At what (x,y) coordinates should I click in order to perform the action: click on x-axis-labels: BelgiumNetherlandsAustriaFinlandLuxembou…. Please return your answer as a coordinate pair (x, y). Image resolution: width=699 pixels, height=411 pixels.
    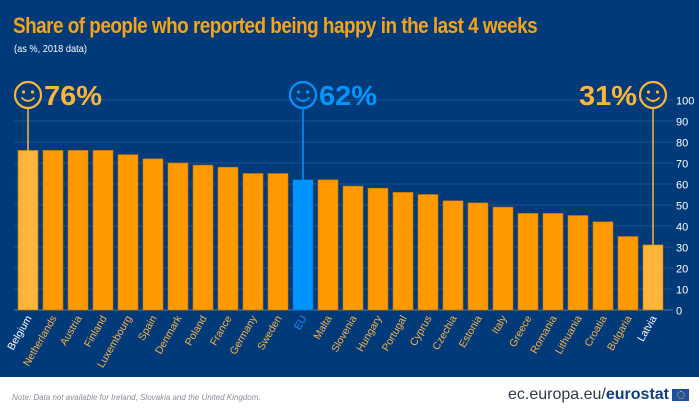
    Looking at the image, I should click on (332, 341).